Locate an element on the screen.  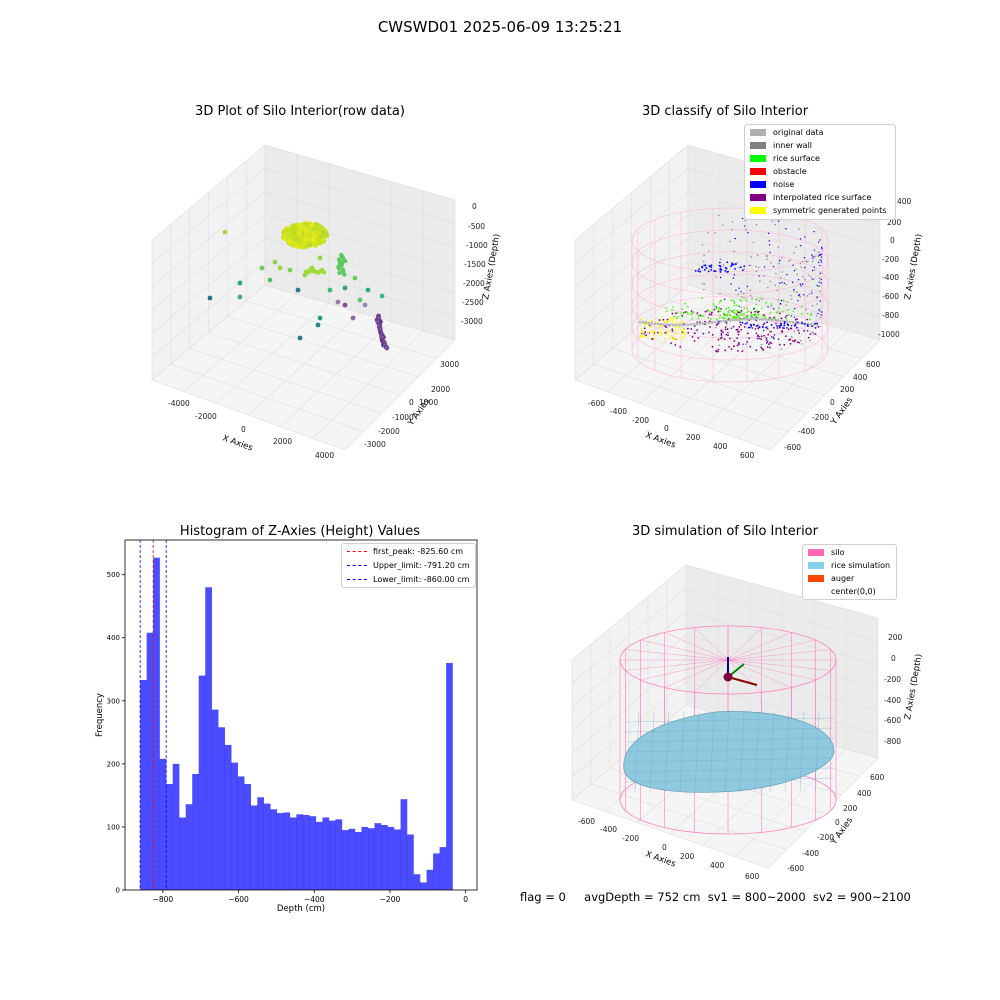
classify-x-tick: -400 is located at coordinates (618, 411).